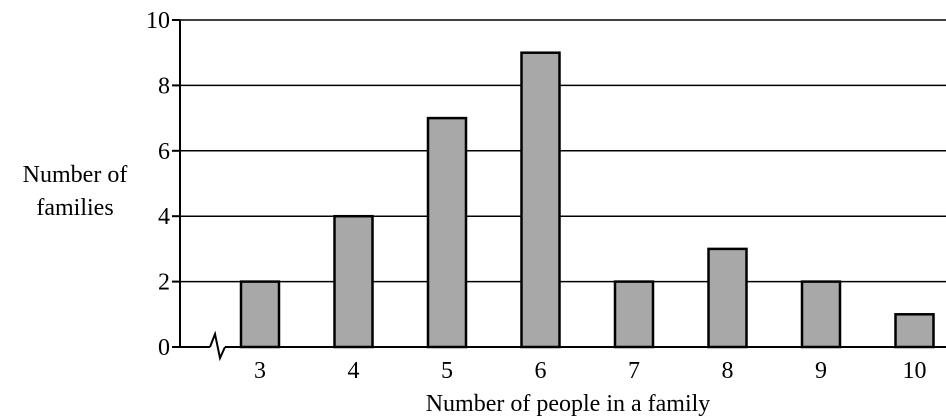 This screenshot has width=946, height=417. I want to click on y-axis-label-line1: Number of, so click(75, 175).